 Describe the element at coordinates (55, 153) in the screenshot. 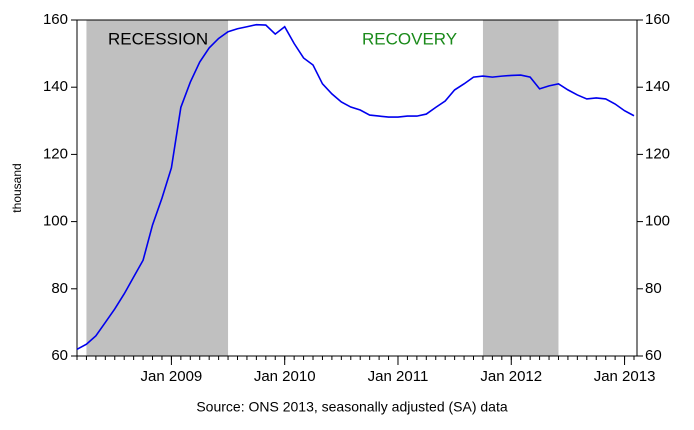

I see `y-tick-label: 120` at that location.